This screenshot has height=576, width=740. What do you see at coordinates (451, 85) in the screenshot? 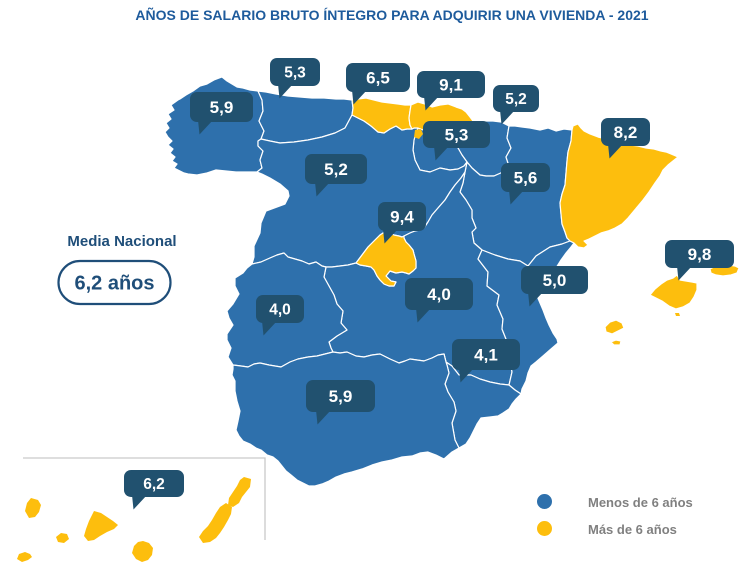
I see `svg-text: 9,1` at bounding box center [451, 85].